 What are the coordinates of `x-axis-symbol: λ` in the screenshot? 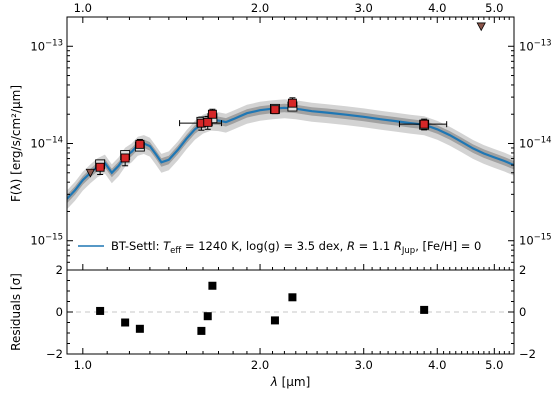 It's located at (274, 382).